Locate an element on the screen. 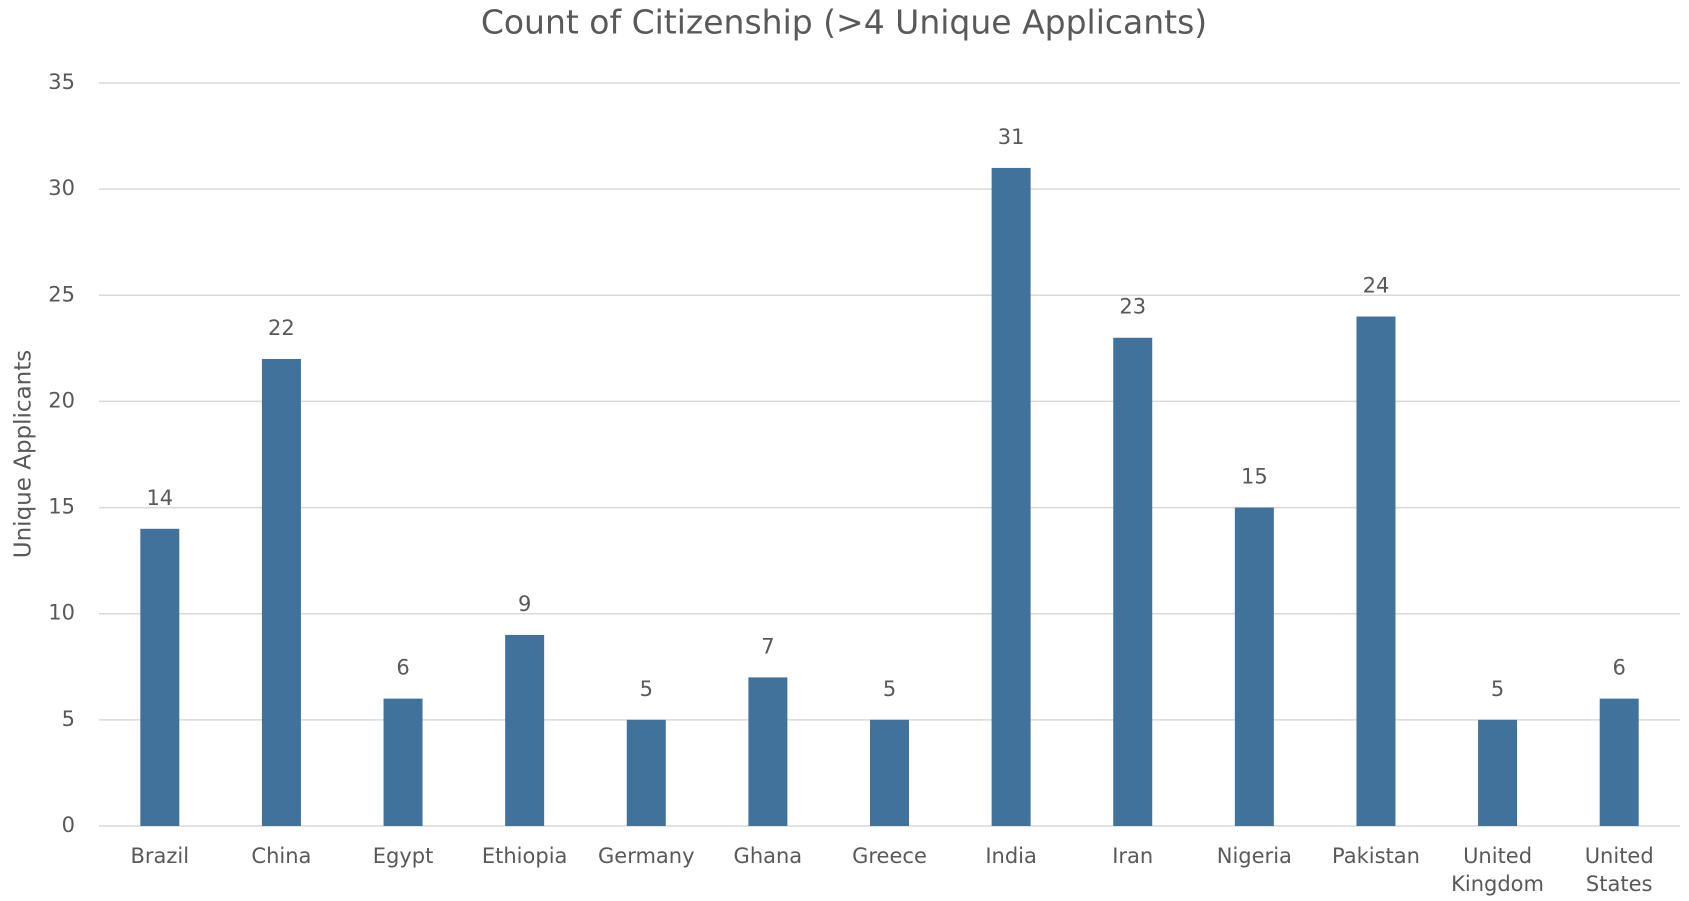 The image size is (1689, 901). y-tick-label: 15 is located at coordinates (61, 507).